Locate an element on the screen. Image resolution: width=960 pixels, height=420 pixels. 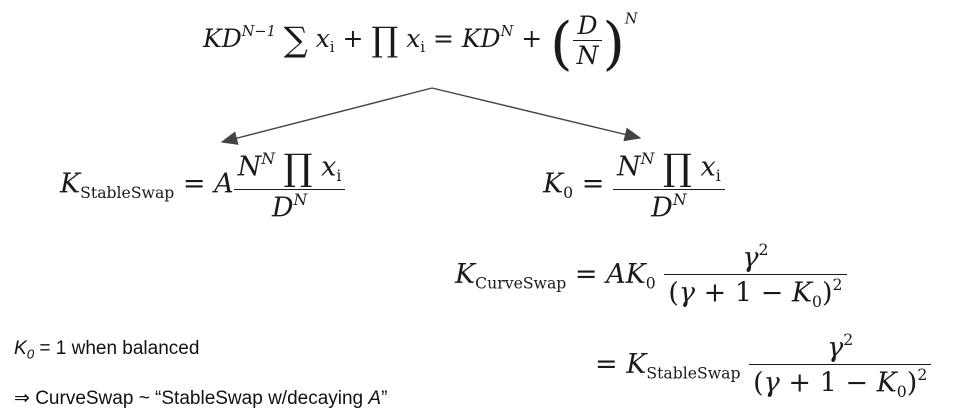
k0-fraction: NN ∏ xi DN is located at coordinates (668, 185).